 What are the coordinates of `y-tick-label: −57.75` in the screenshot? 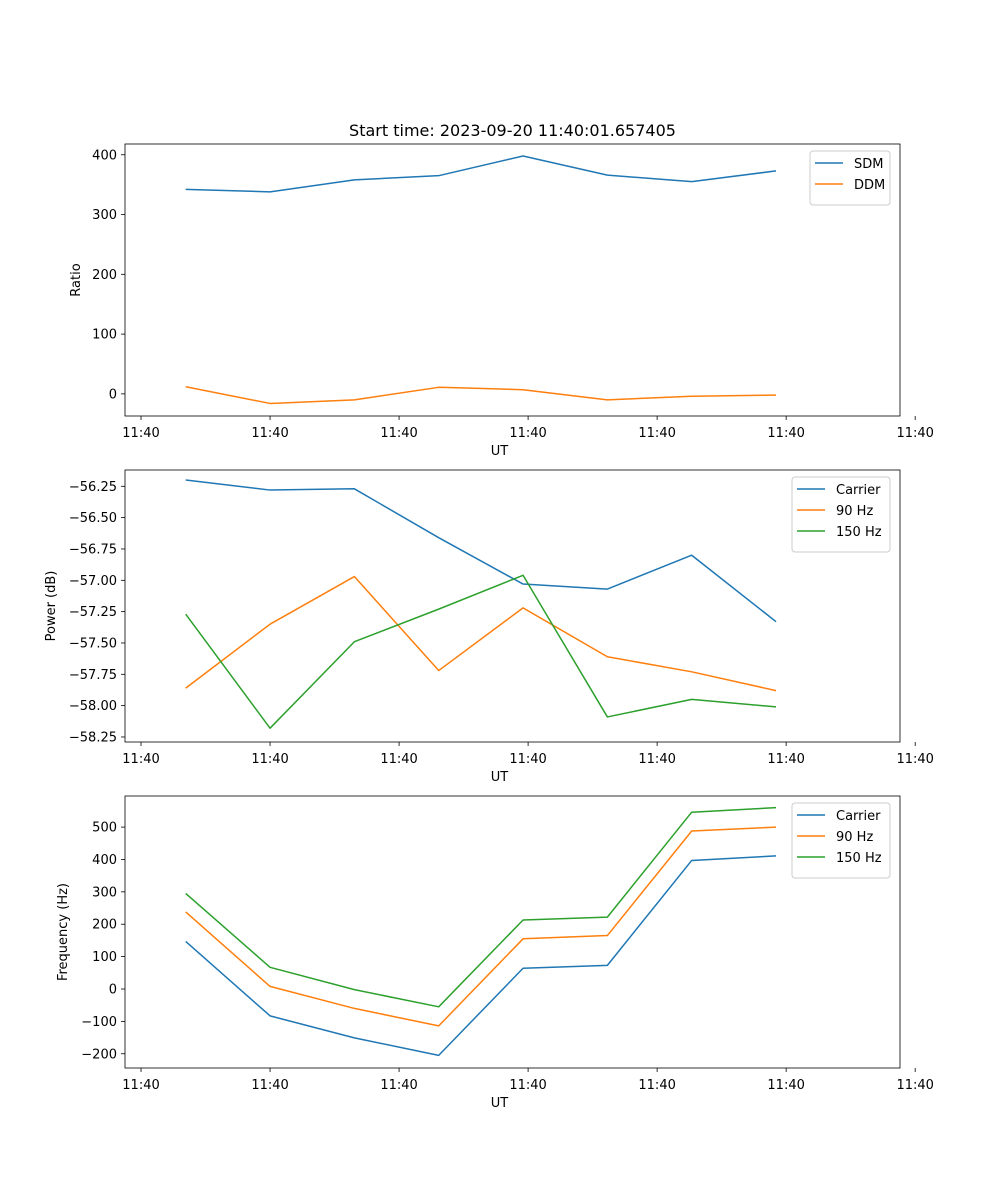 It's located at (93, 675).